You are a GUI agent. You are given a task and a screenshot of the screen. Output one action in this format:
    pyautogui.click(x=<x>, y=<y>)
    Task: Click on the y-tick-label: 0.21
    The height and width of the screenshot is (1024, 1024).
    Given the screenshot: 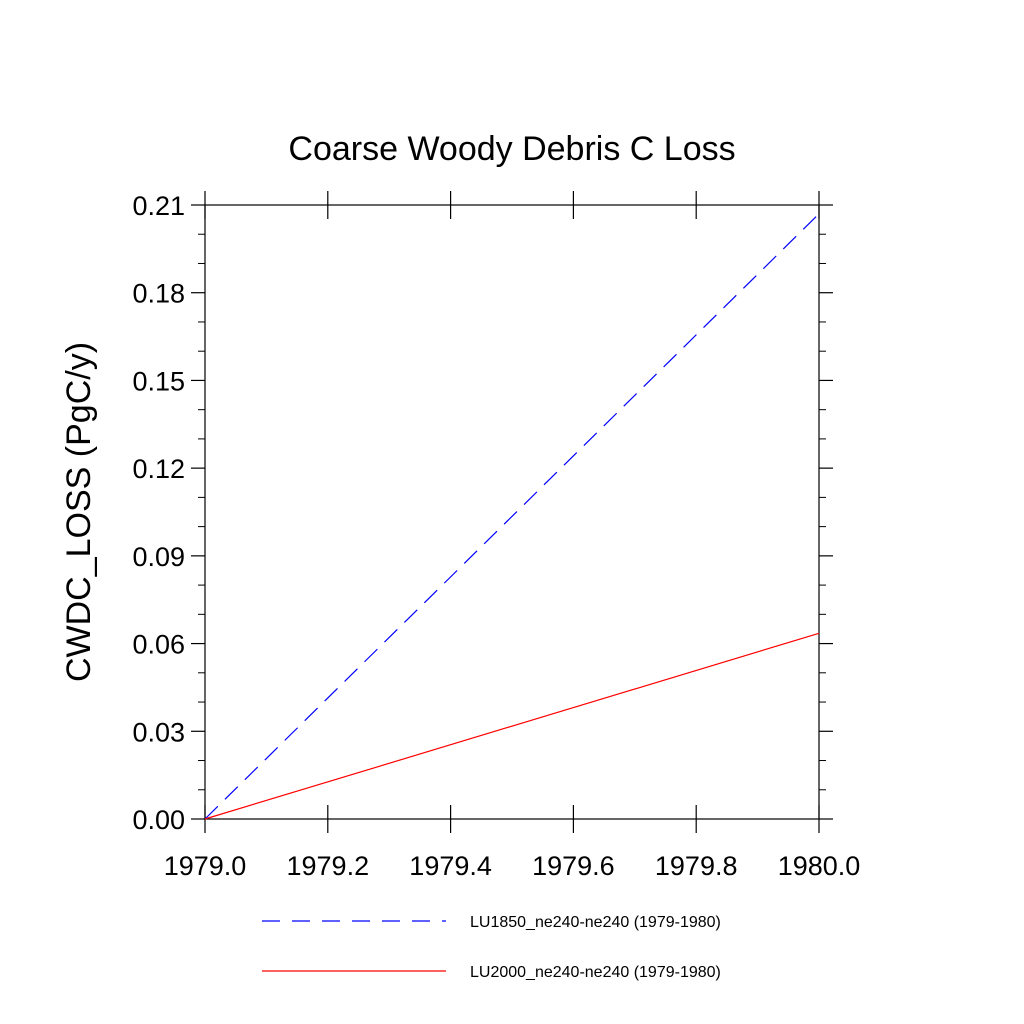 What is the action you would take?
    pyautogui.click(x=158, y=206)
    